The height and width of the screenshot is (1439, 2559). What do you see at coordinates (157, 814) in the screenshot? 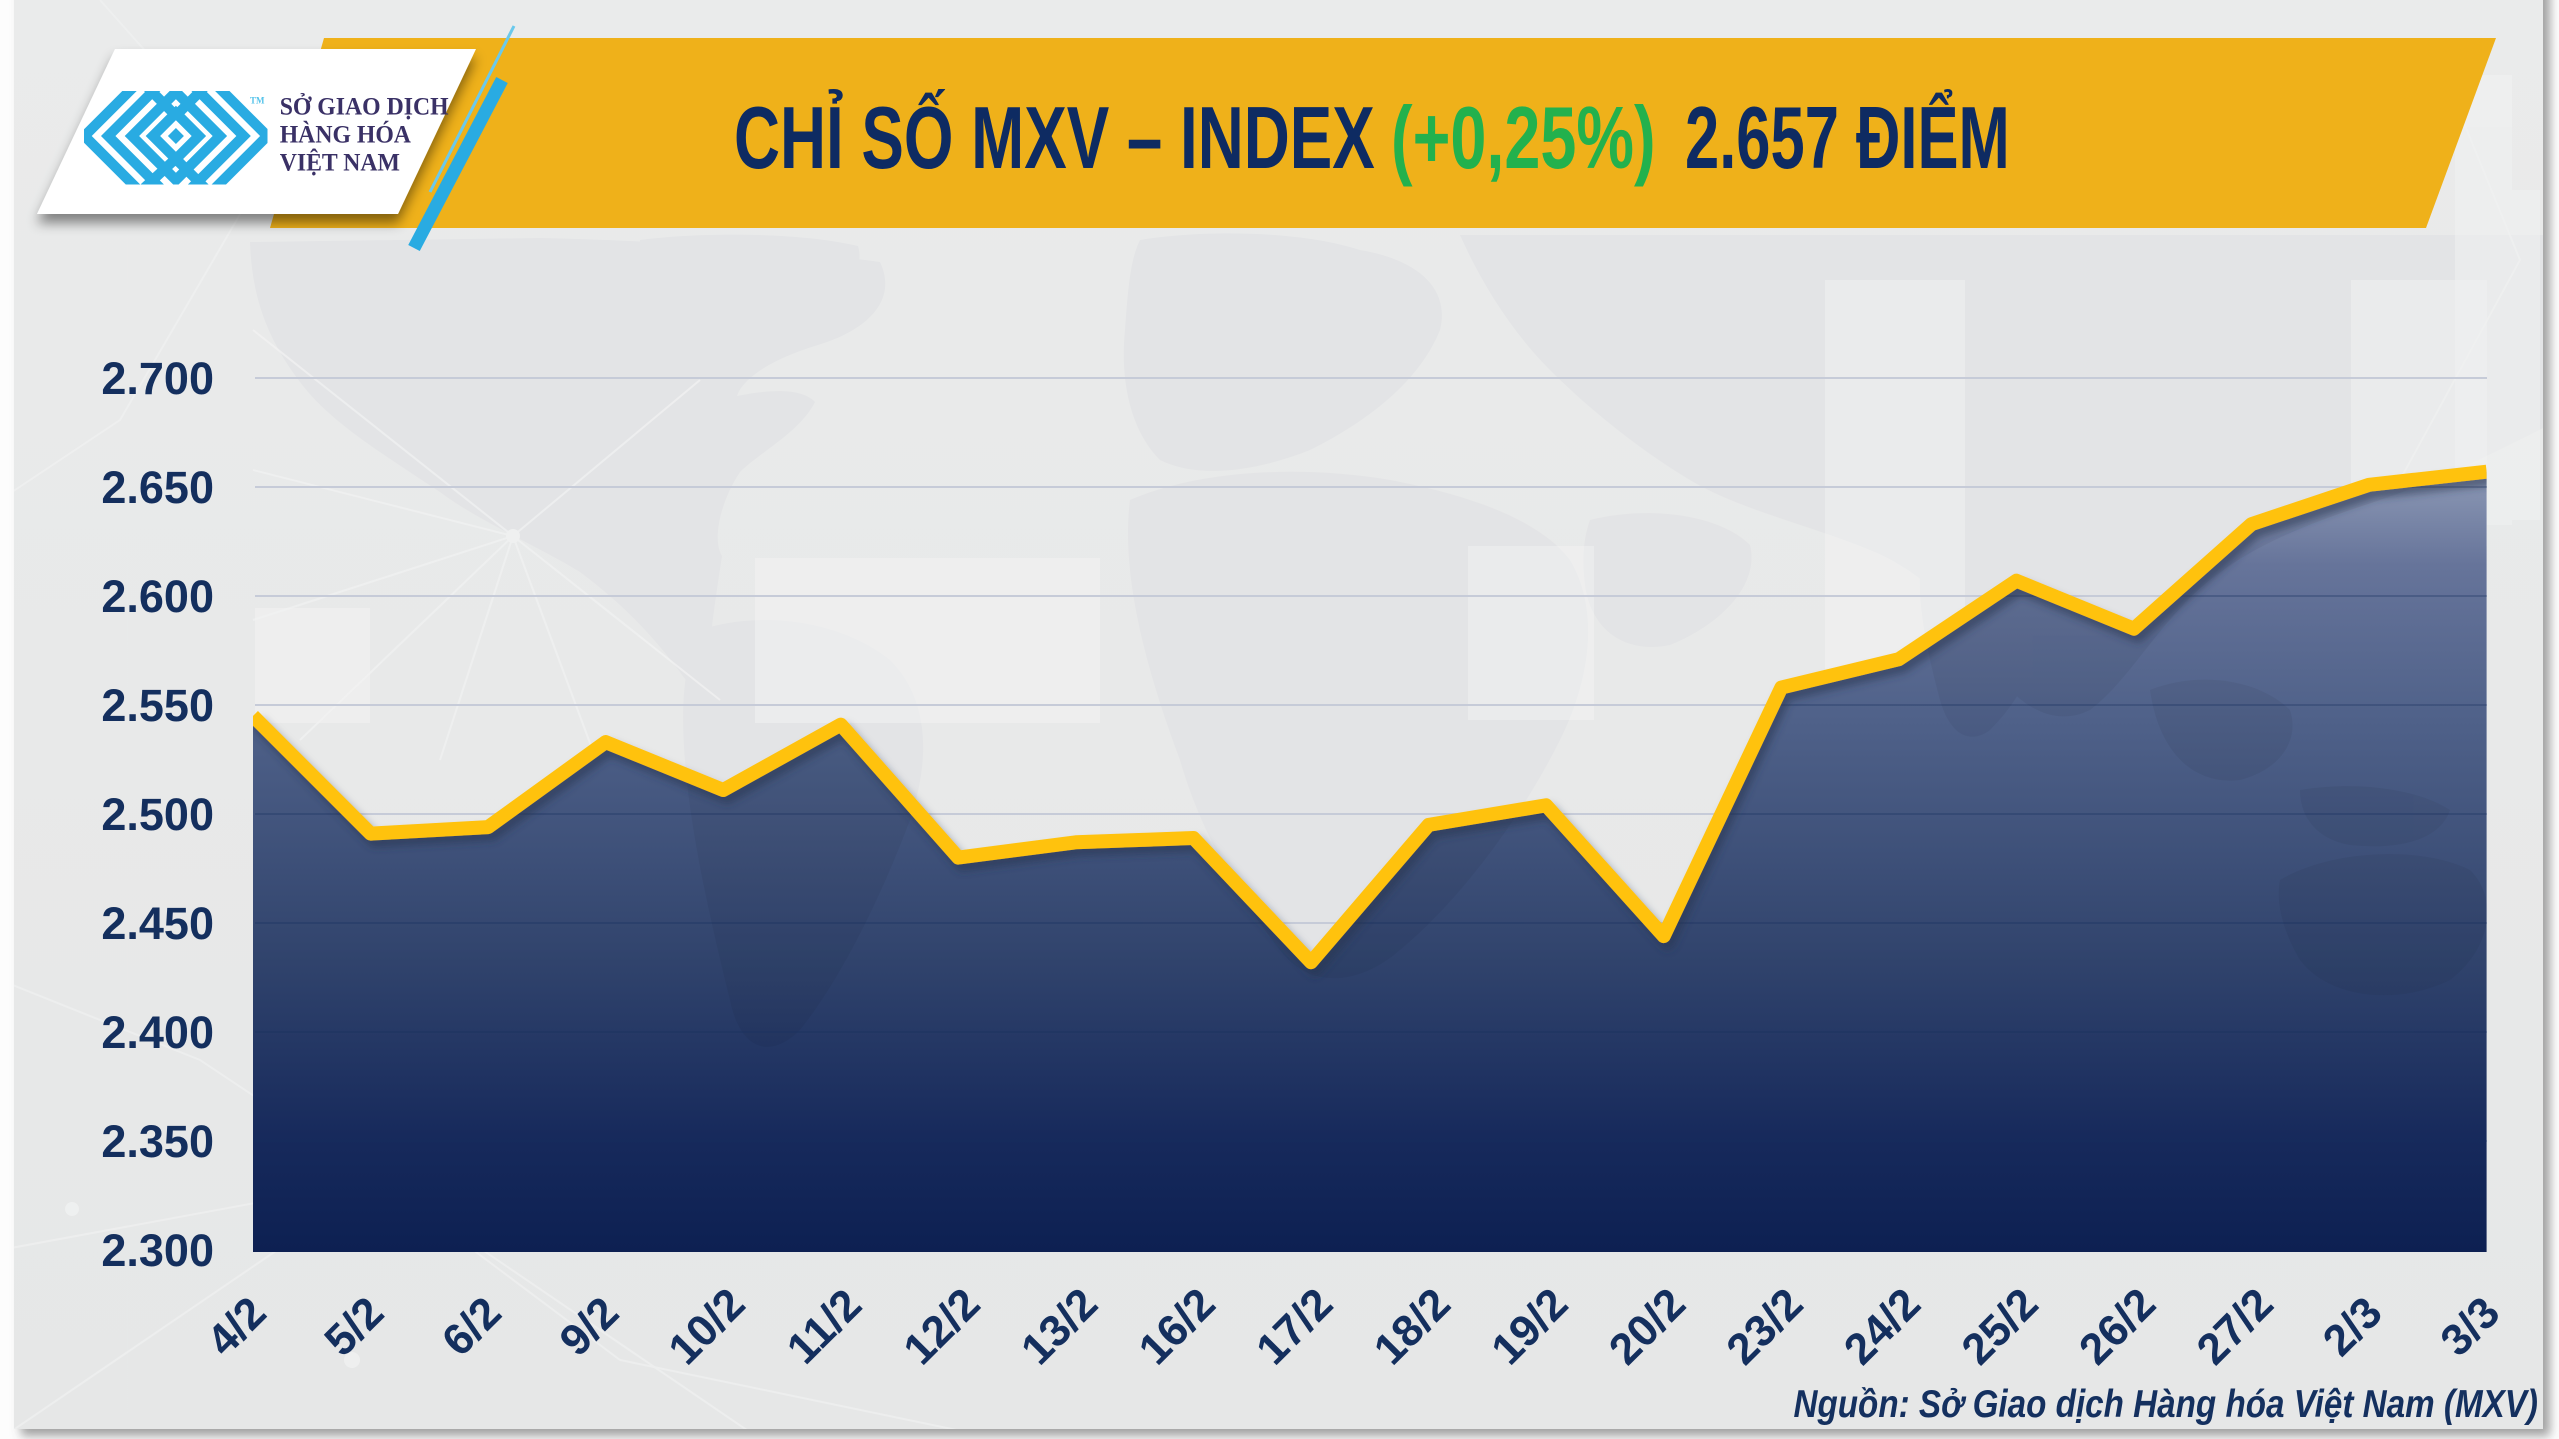
I see `svg-text: 2.500` at bounding box center [157, 814].